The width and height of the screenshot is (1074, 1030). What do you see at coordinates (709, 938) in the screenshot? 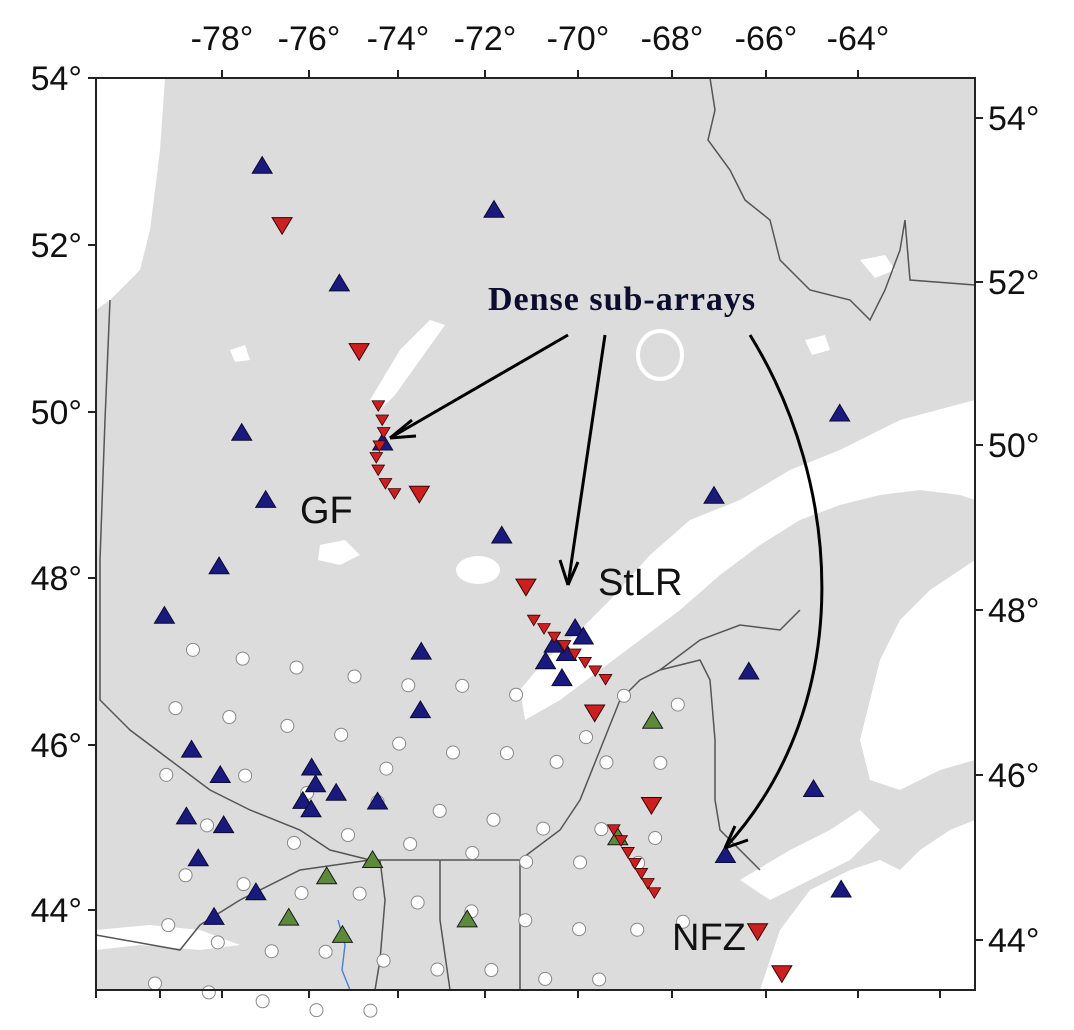
I see `region-label-nfz: NFZ` at bounding box center [709, 938].